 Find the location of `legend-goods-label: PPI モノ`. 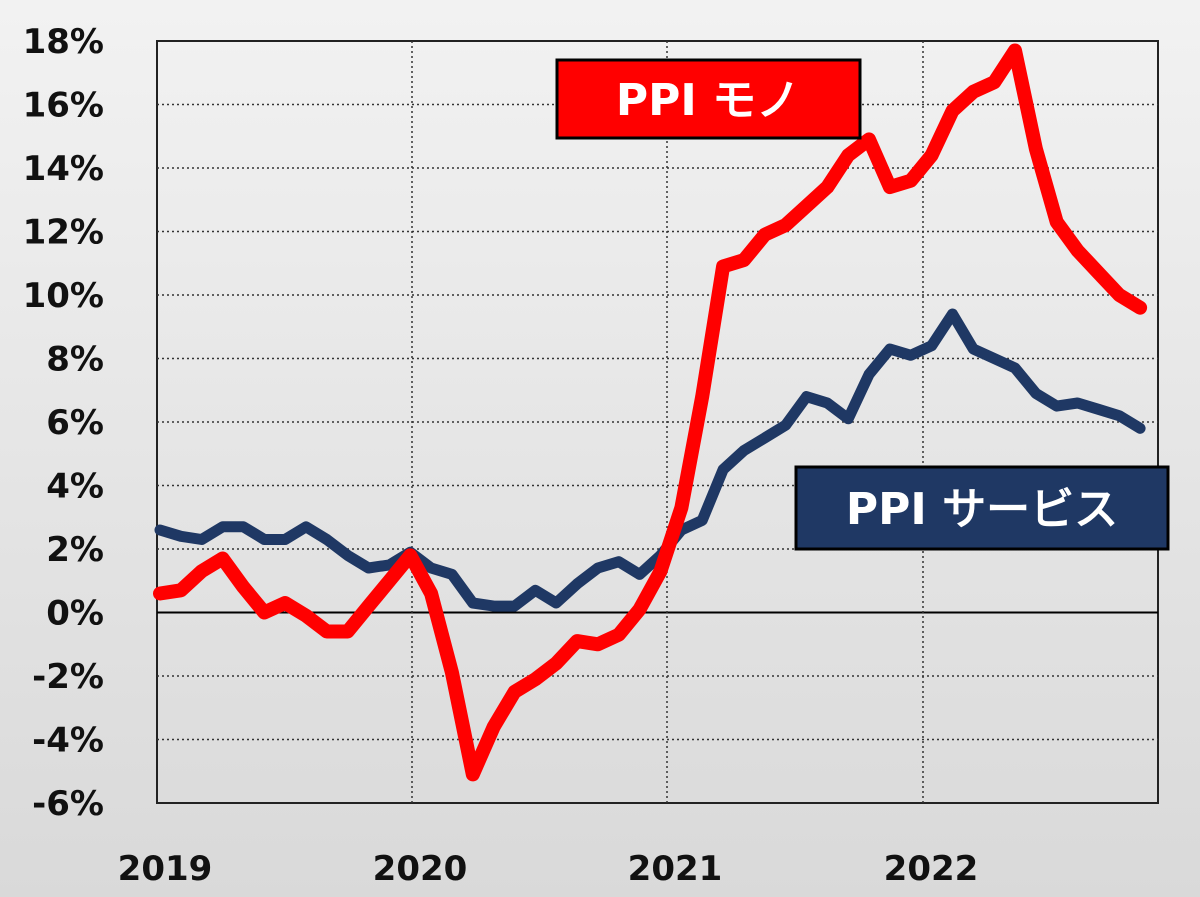

legend-goods-label: PPI モノ is located at coordinates (708, 100).